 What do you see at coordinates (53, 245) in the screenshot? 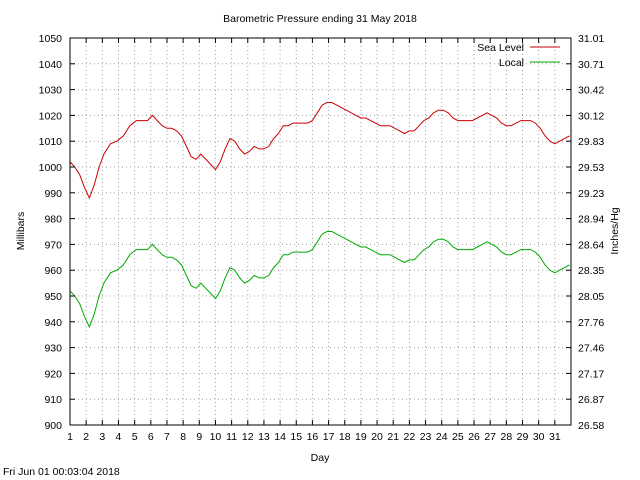
I see `y-tick-label: 970` at bounding box center [53, 245].